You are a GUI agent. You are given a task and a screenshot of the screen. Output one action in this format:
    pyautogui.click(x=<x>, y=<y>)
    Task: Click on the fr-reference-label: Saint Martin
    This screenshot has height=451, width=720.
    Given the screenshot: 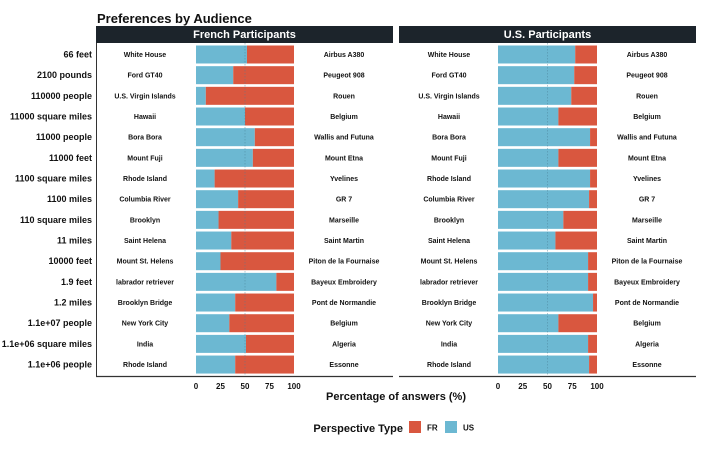 What is the action you would take?
    pyautogui.click(x=647, y=241)
    